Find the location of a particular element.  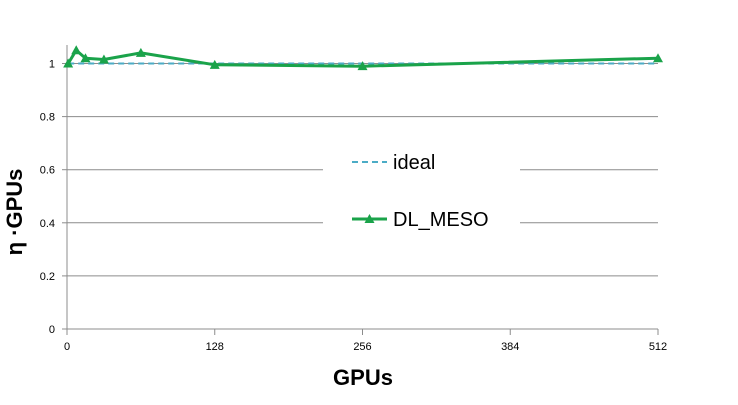

x-tick-label: 256 is located at coordinates (362, 347).